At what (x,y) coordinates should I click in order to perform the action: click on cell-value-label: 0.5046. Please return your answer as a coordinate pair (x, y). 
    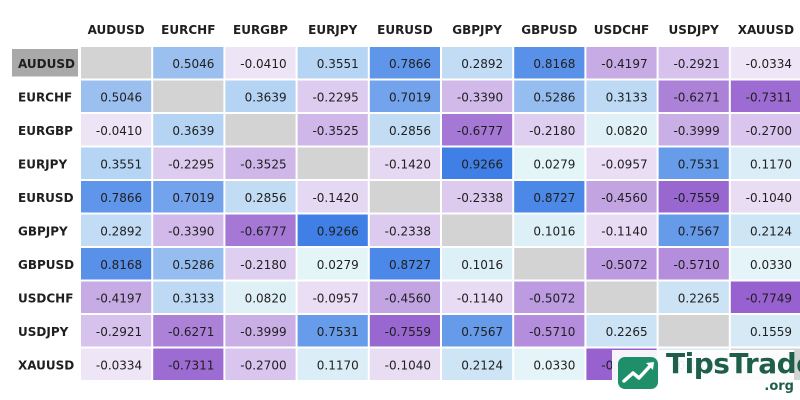
    Looking at the image, I should click on (193, 64).